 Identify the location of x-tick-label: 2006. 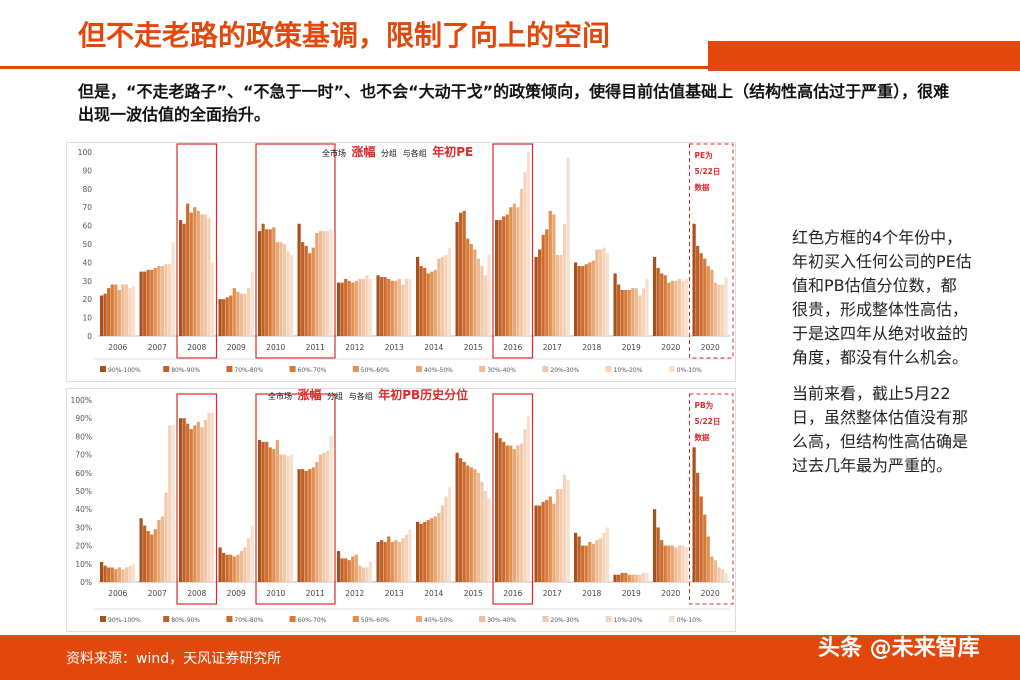
(117, 593).